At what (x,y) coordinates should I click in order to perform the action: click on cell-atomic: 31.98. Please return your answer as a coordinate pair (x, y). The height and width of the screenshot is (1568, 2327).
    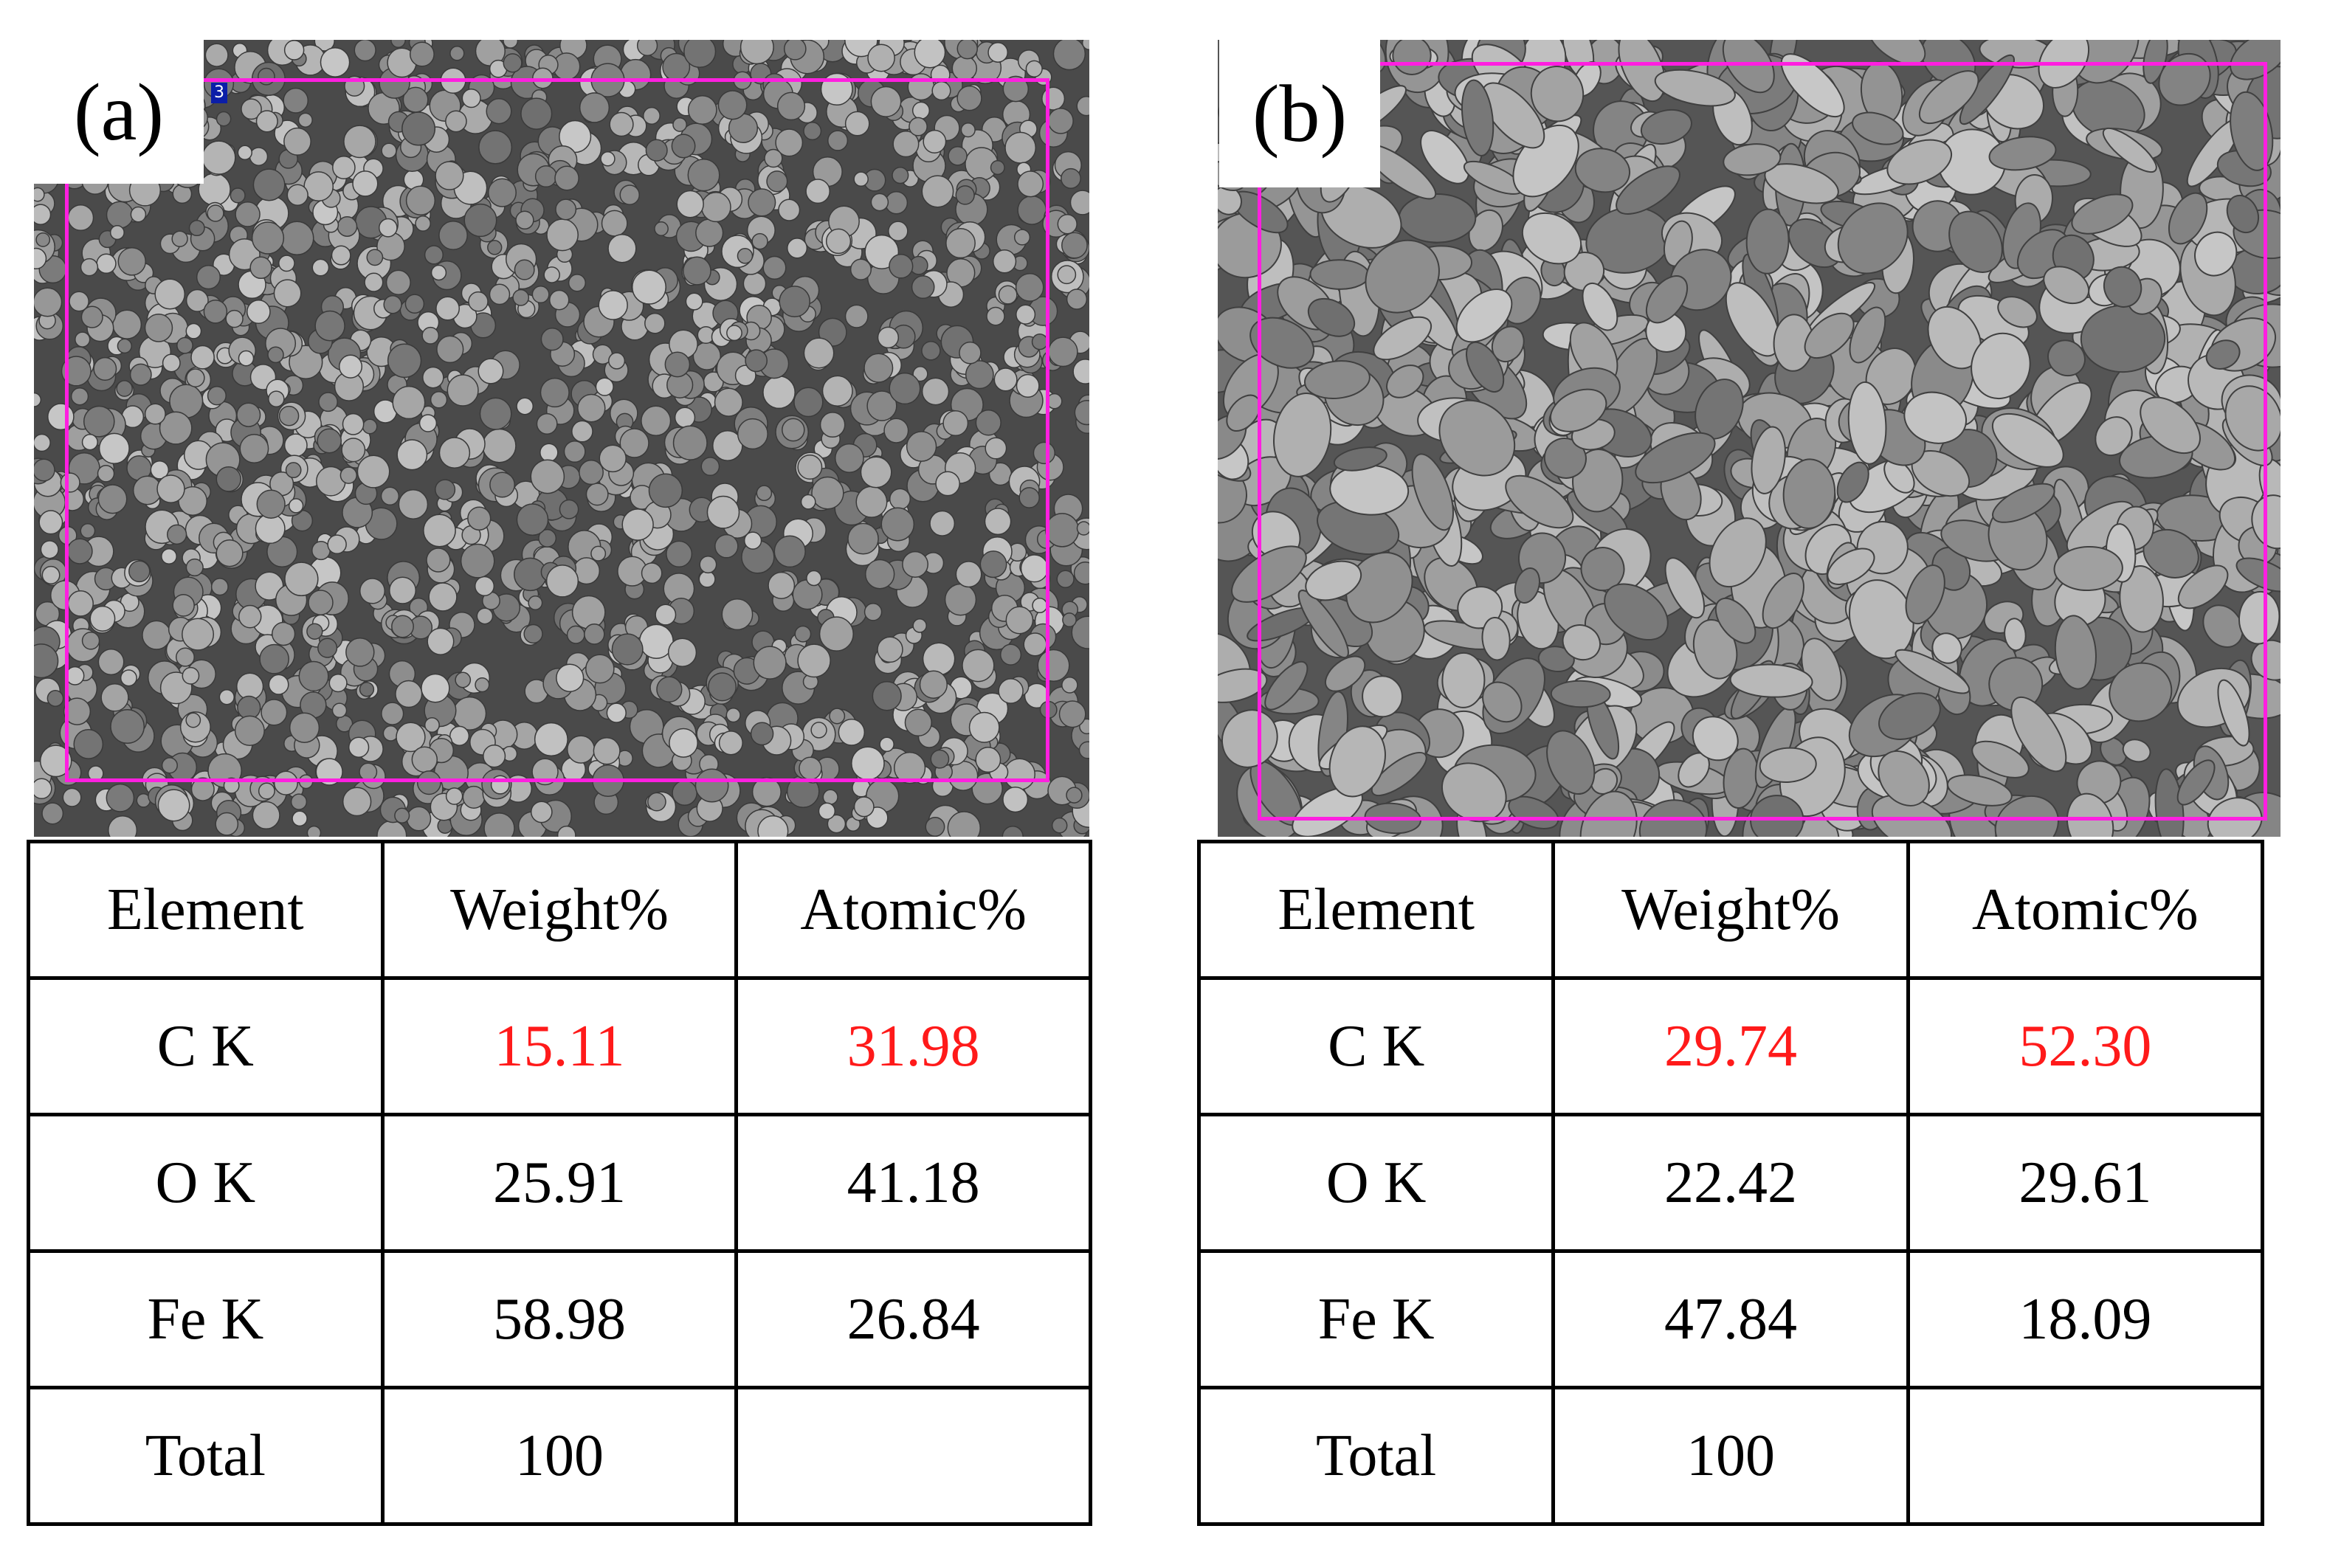
    Looking at the image, I should click on (913, 1046).